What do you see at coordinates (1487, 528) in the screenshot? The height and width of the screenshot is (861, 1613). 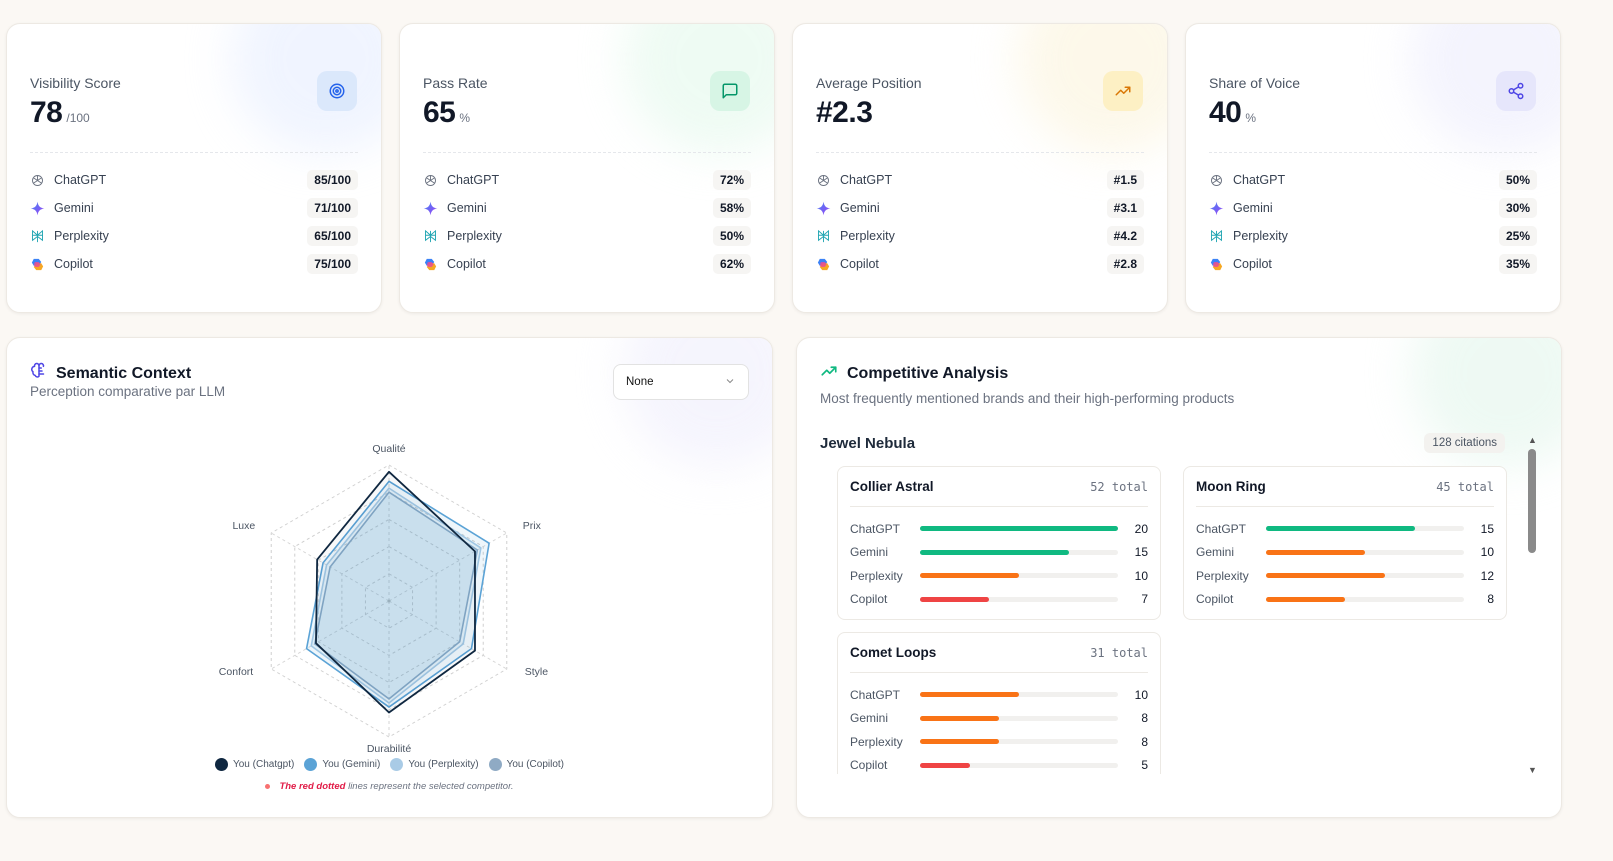 I see `bar-value: 15` at bounding box center [1487, 528].